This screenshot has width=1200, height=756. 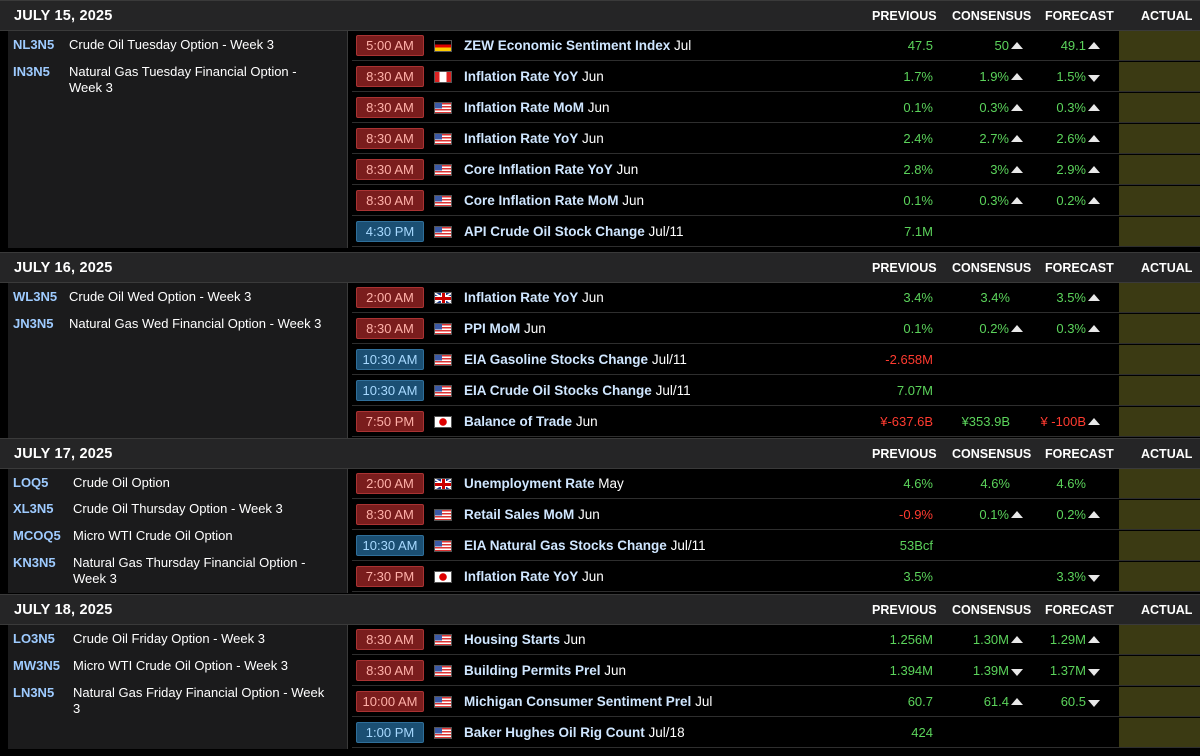 What do you see at coordinates (776, 515) in the screenshot?
I see `event-row: 8:30 AM Retail Sales MoM Jun -0.9% 0.1% 0.2%` at bounding box center [776, 515].